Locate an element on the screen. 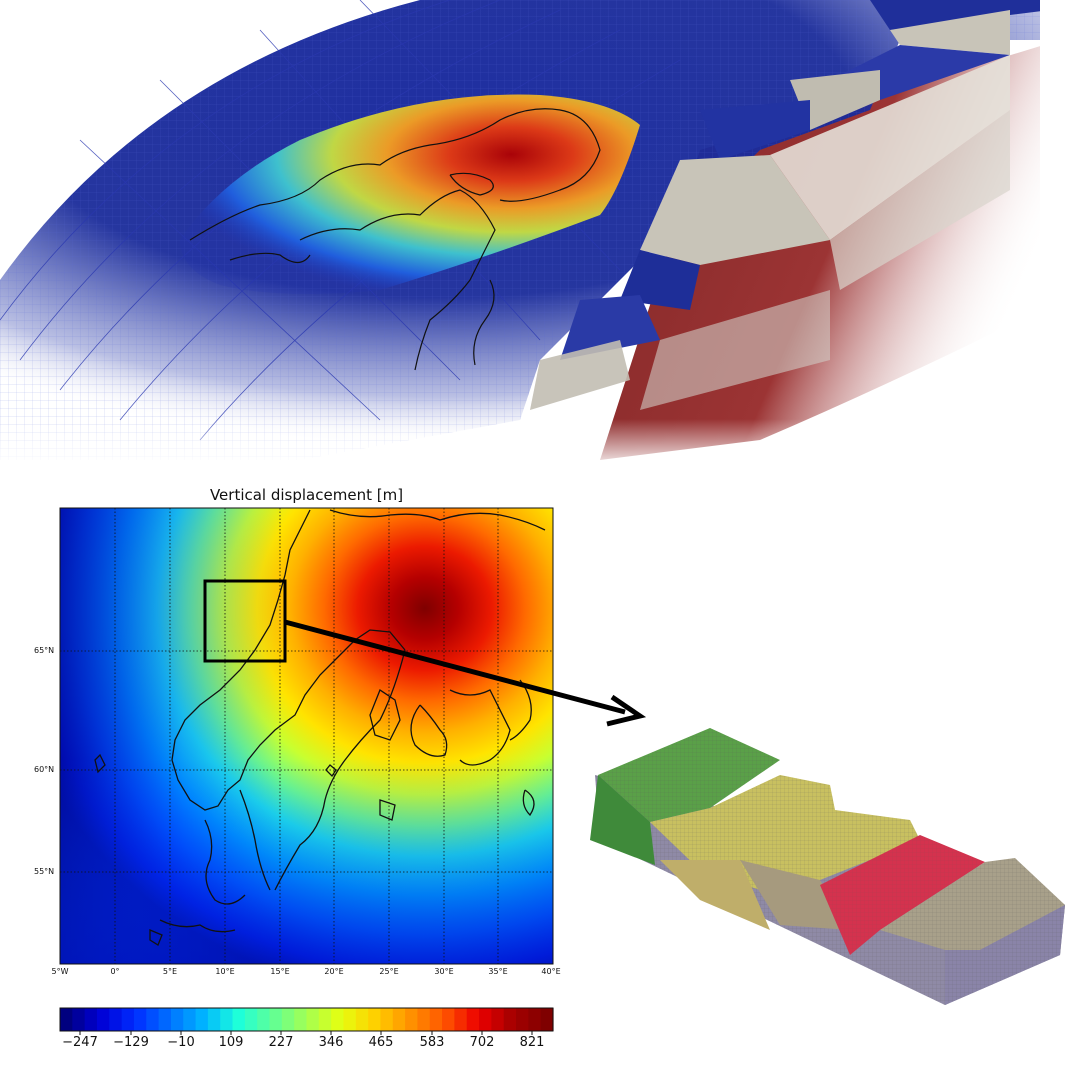 Image resolution: width=1078 pixels, height=1078 pixels. lon-label: 5°W is located at coordinates (60, 971).